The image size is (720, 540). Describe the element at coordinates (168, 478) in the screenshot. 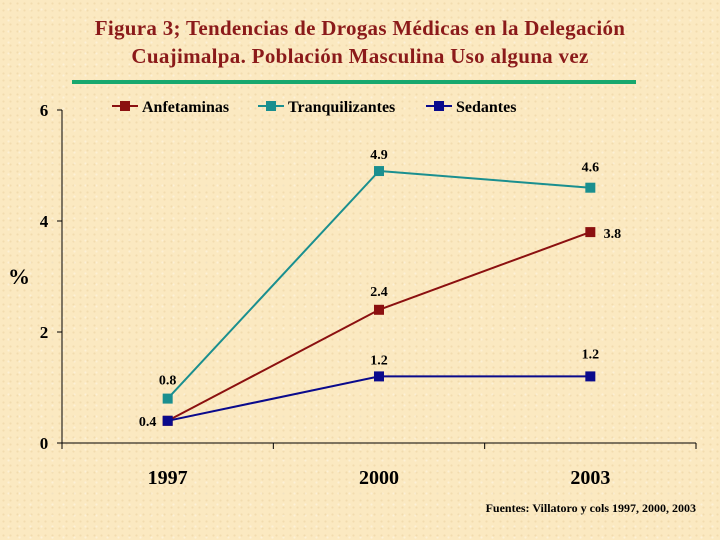

I see `x-tick-label: 1997` at that location.